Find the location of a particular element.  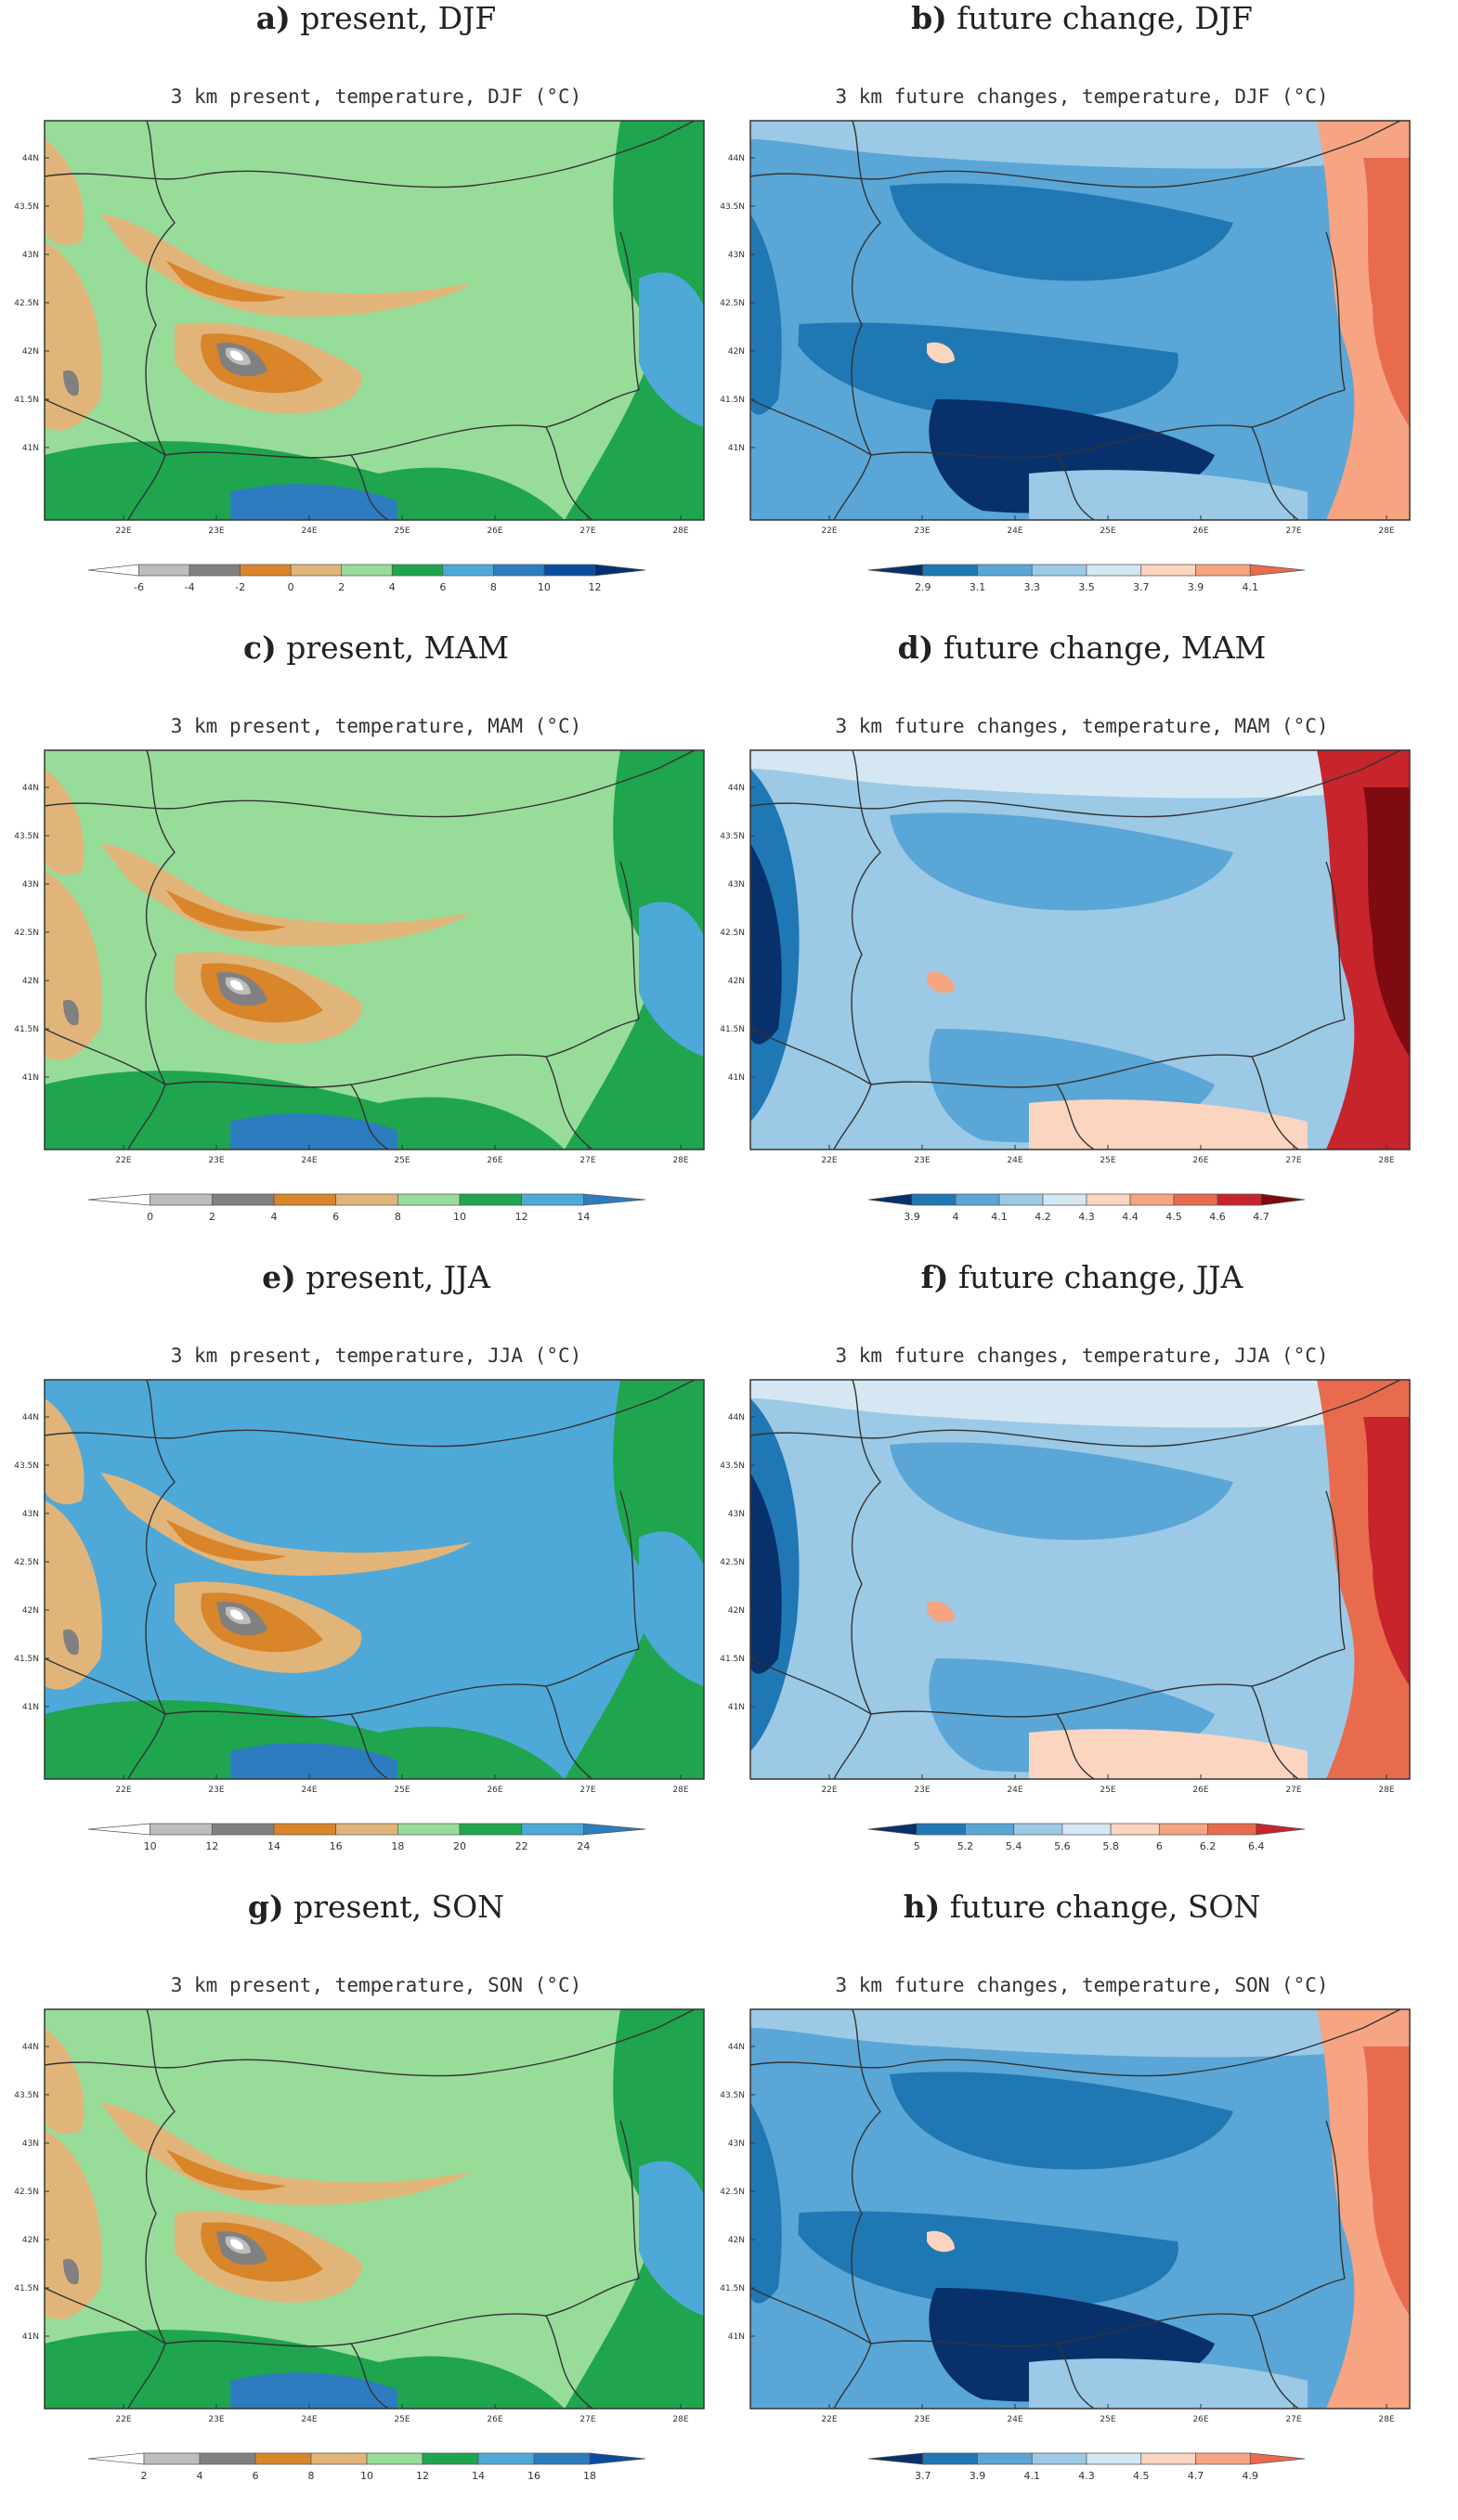

colorbar: 2 4 6 8 10 12 14 16 18 is located at coordinates (366, 2467).